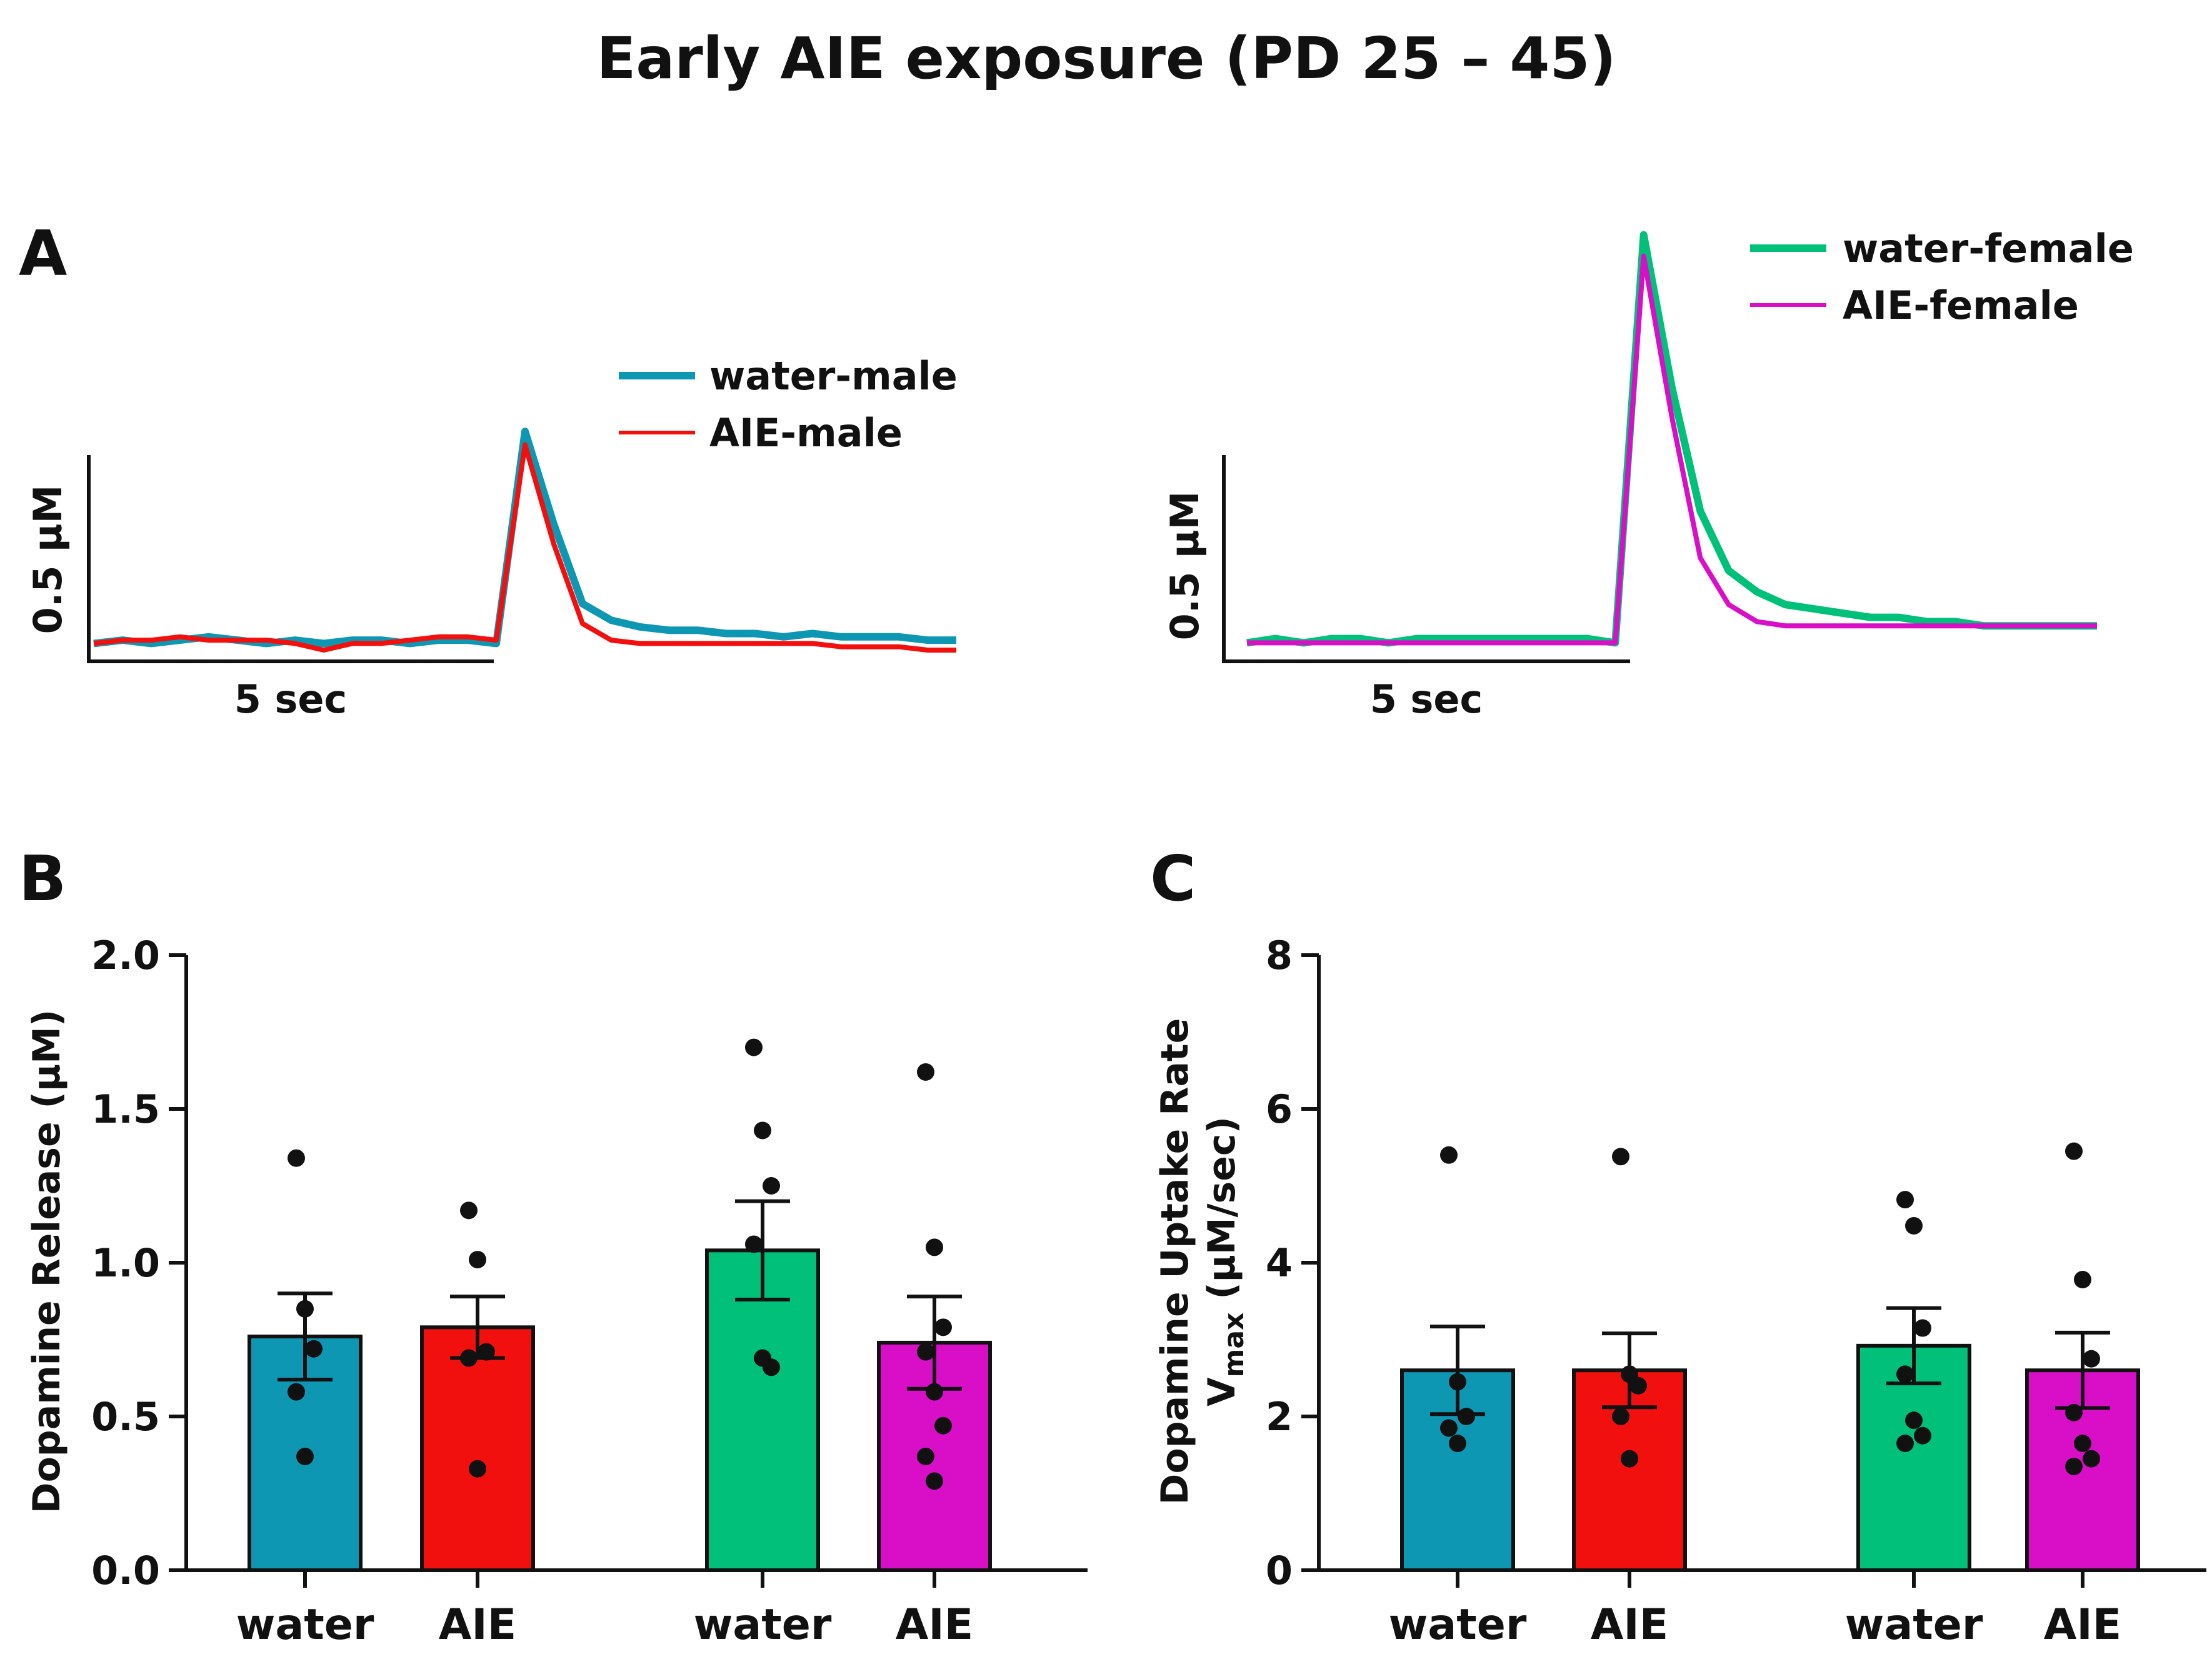  I want to click on panel-c-y-axis-label-line1: Dopamine Uptake Rate, so click(1175, 1262).